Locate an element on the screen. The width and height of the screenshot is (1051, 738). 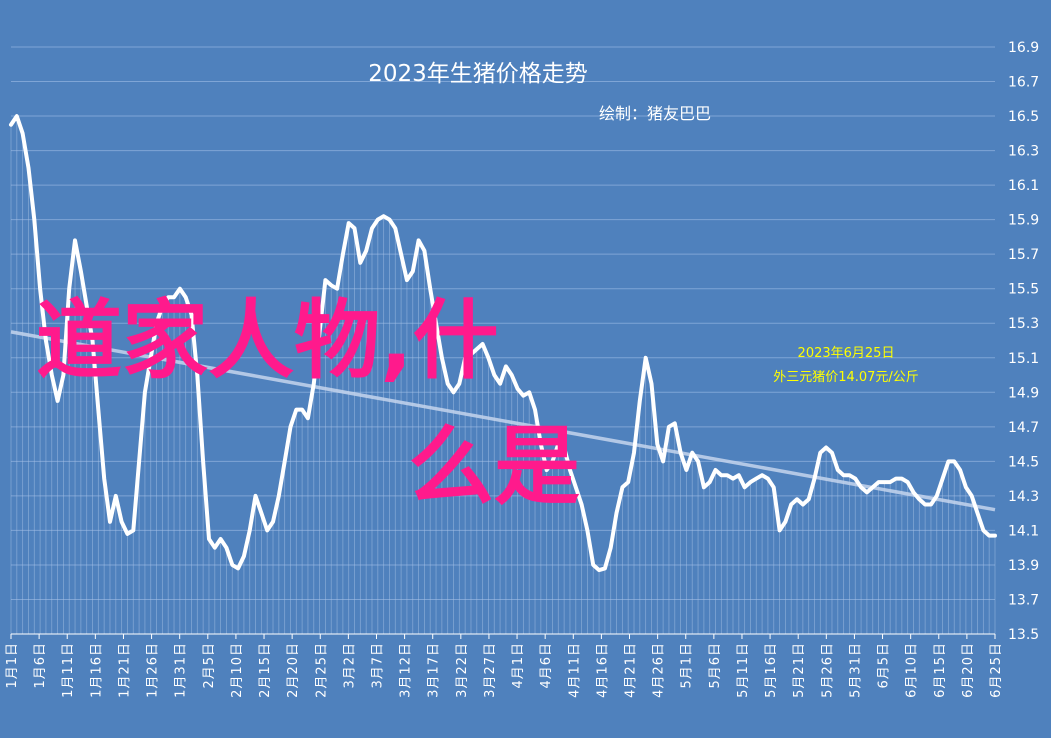
x-tick-label: 1月11日 is located at coordinates (68, 670).